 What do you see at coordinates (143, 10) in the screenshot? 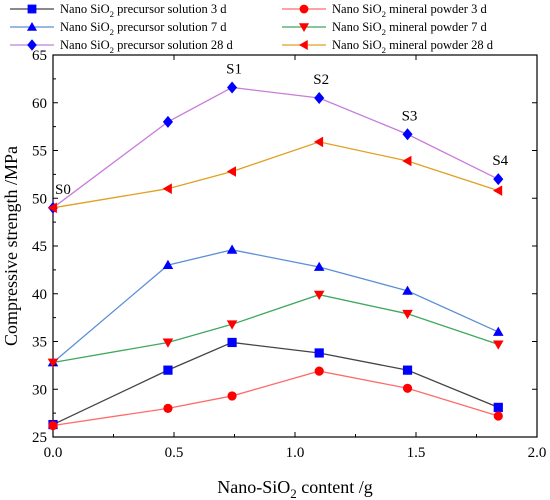
I see `legend-label: Nano SiO2 precursor solution 3 d` at bounding box center [143, 10].